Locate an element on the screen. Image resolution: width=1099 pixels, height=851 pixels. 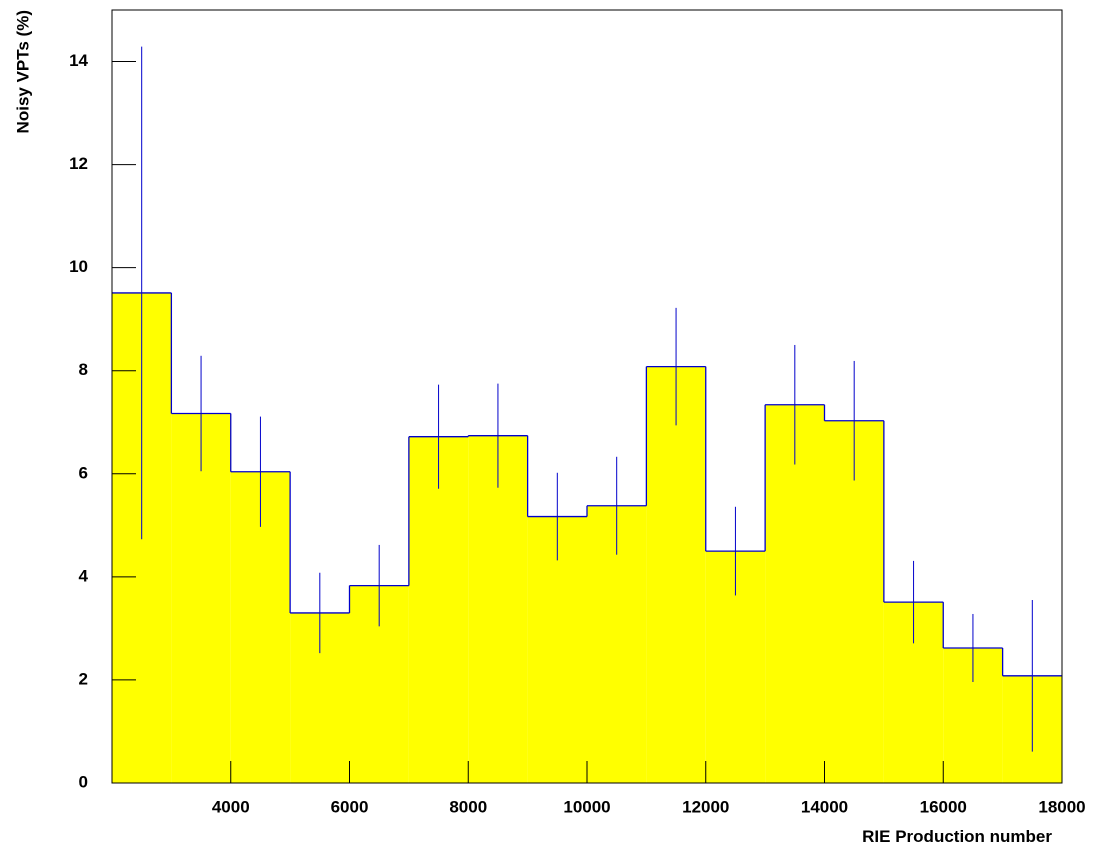
y-axis-label: Noisy VPTs (%) is located at coordinates (22, 71).